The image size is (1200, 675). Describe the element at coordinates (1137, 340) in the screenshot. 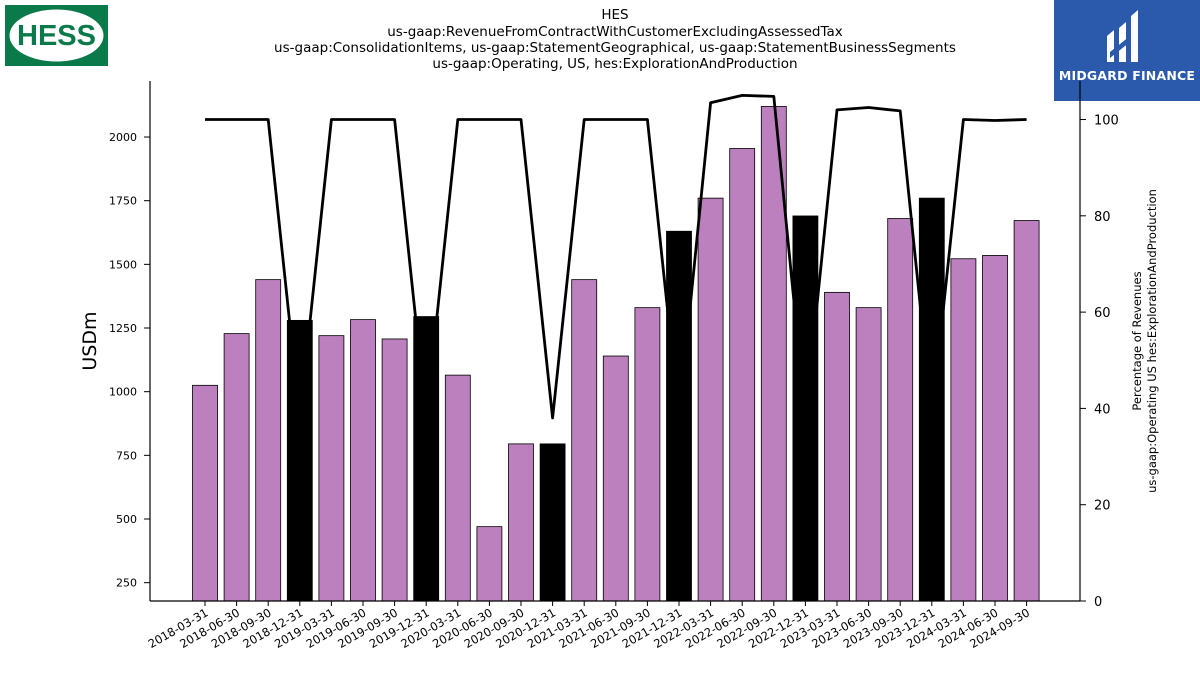

I see `y-right-axis-label-1: Percentage of Revenues` at that location.